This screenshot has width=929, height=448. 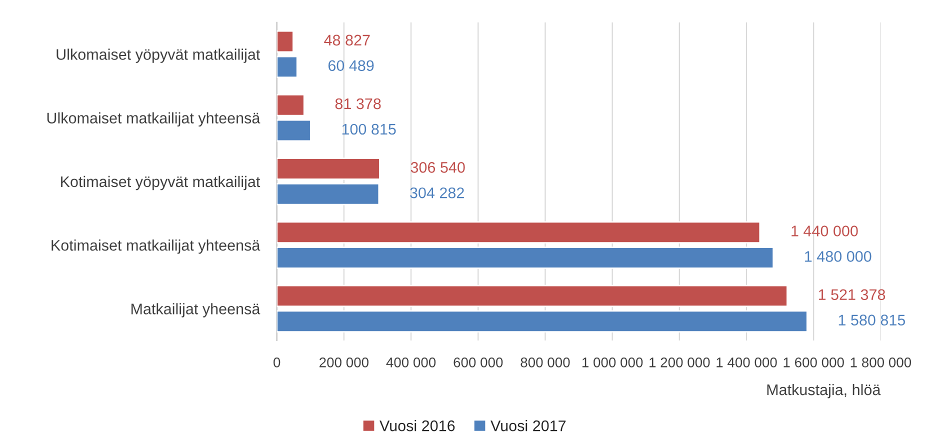 What do you see at coordinates (852, 294) in the screenshot?
I see `data-label: 1 521 378` at bounding box center [852, 294].